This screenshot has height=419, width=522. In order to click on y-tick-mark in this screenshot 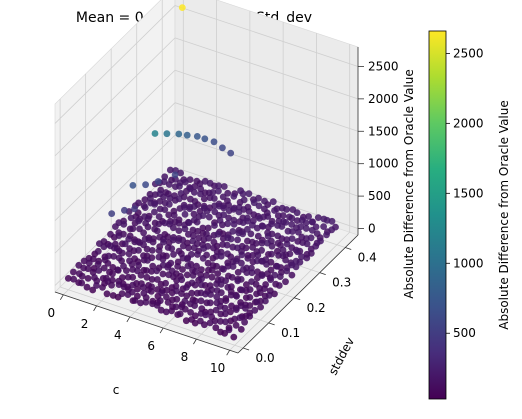, I will do `click(271, 324)`.